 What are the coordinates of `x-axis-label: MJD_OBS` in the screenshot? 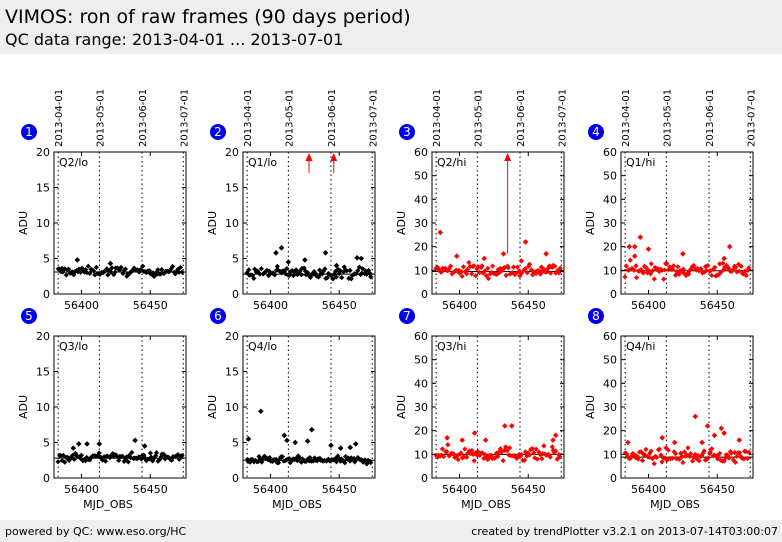 It's located at (108, 504).